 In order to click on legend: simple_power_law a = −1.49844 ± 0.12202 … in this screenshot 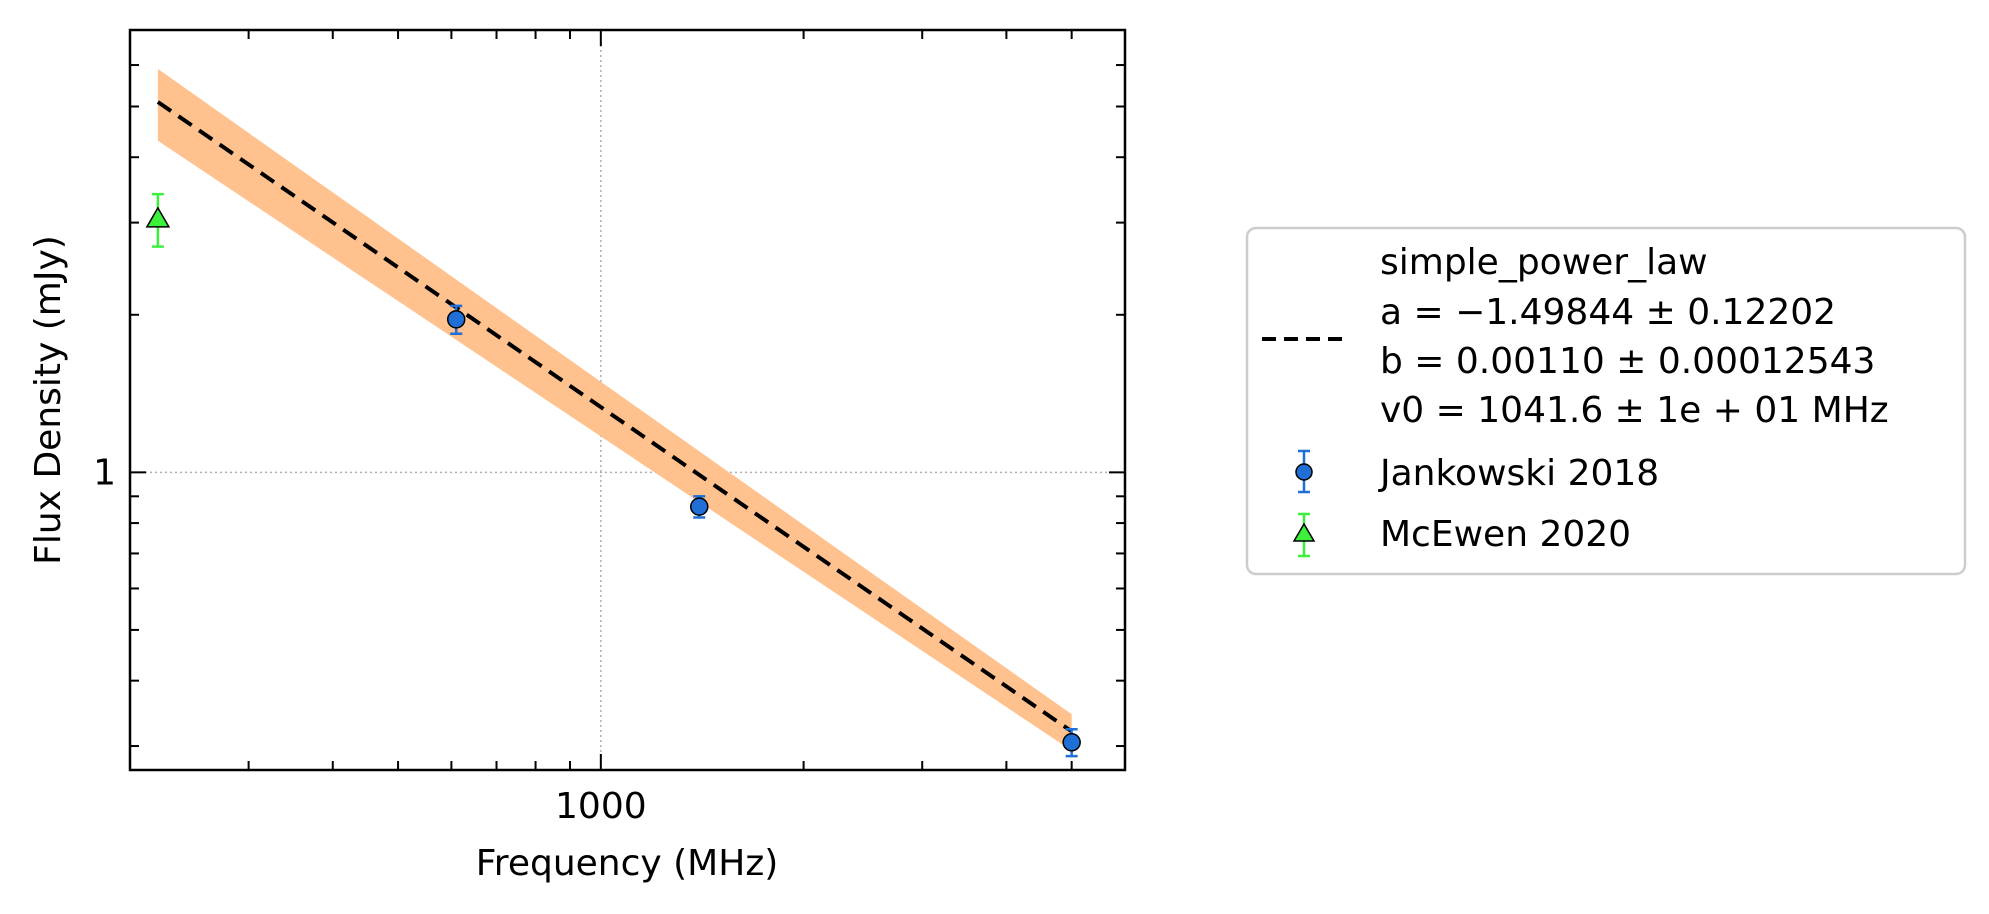, I will do `click(1606, 401)`.